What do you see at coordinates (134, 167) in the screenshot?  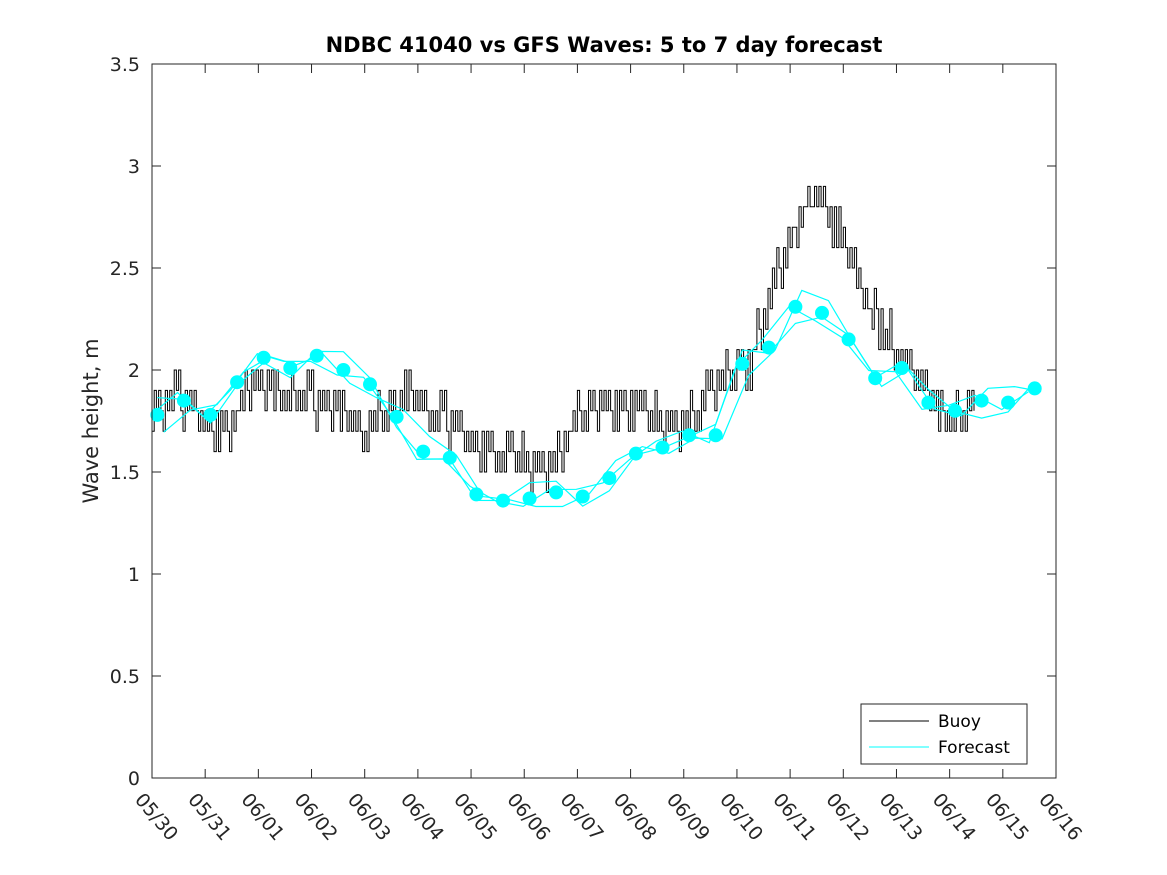 I see `y-tick-label: 3` at bounding box center [134, 167].